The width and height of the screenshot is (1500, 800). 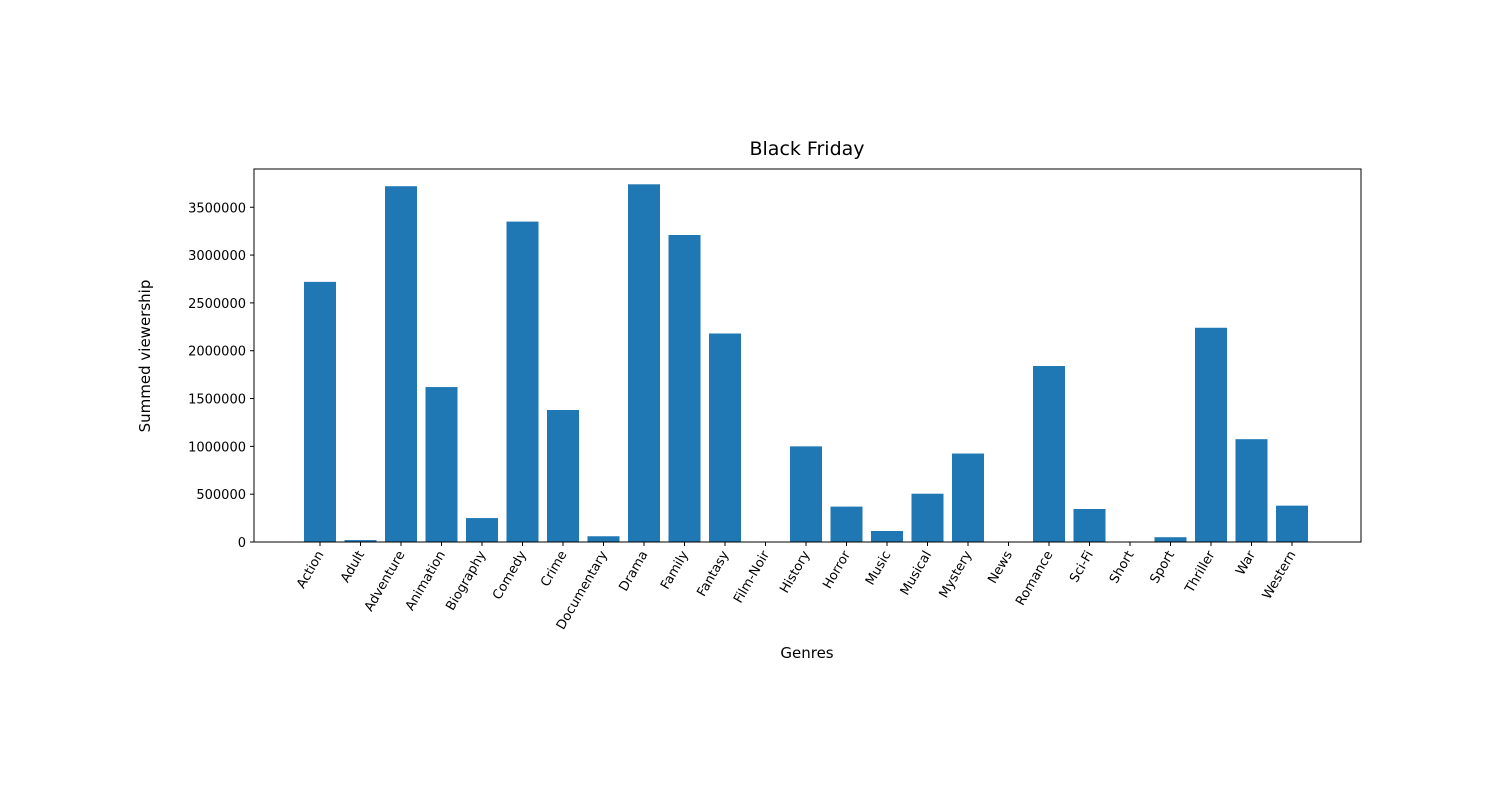 I want to click on bar-drama, so click(x=644, y=363).